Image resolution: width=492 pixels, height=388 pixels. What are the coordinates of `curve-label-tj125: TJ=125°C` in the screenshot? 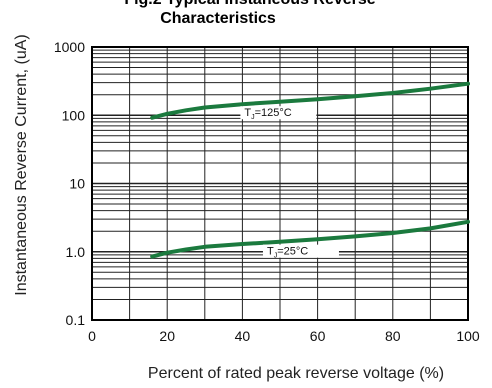 It's located at (267, 114).